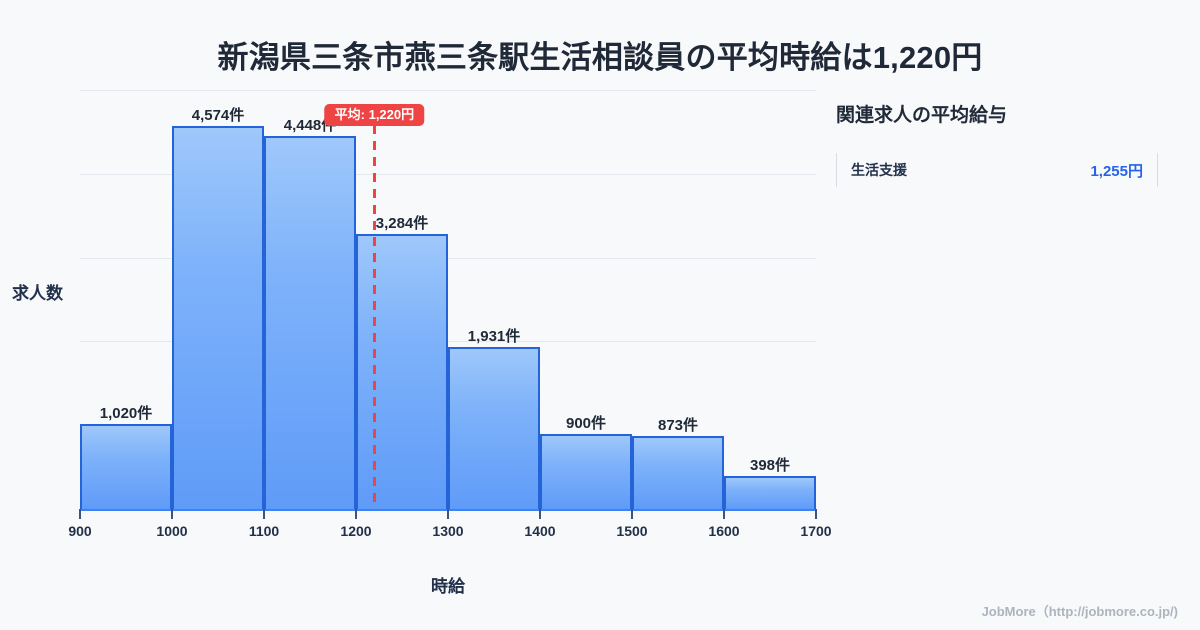 The height and width of the screenshot is (630, 1200). What do you see at coordinates (37, 293) in the screenshot?
I see `y-axis-title: 求人数` at bounding box center [37, 293].